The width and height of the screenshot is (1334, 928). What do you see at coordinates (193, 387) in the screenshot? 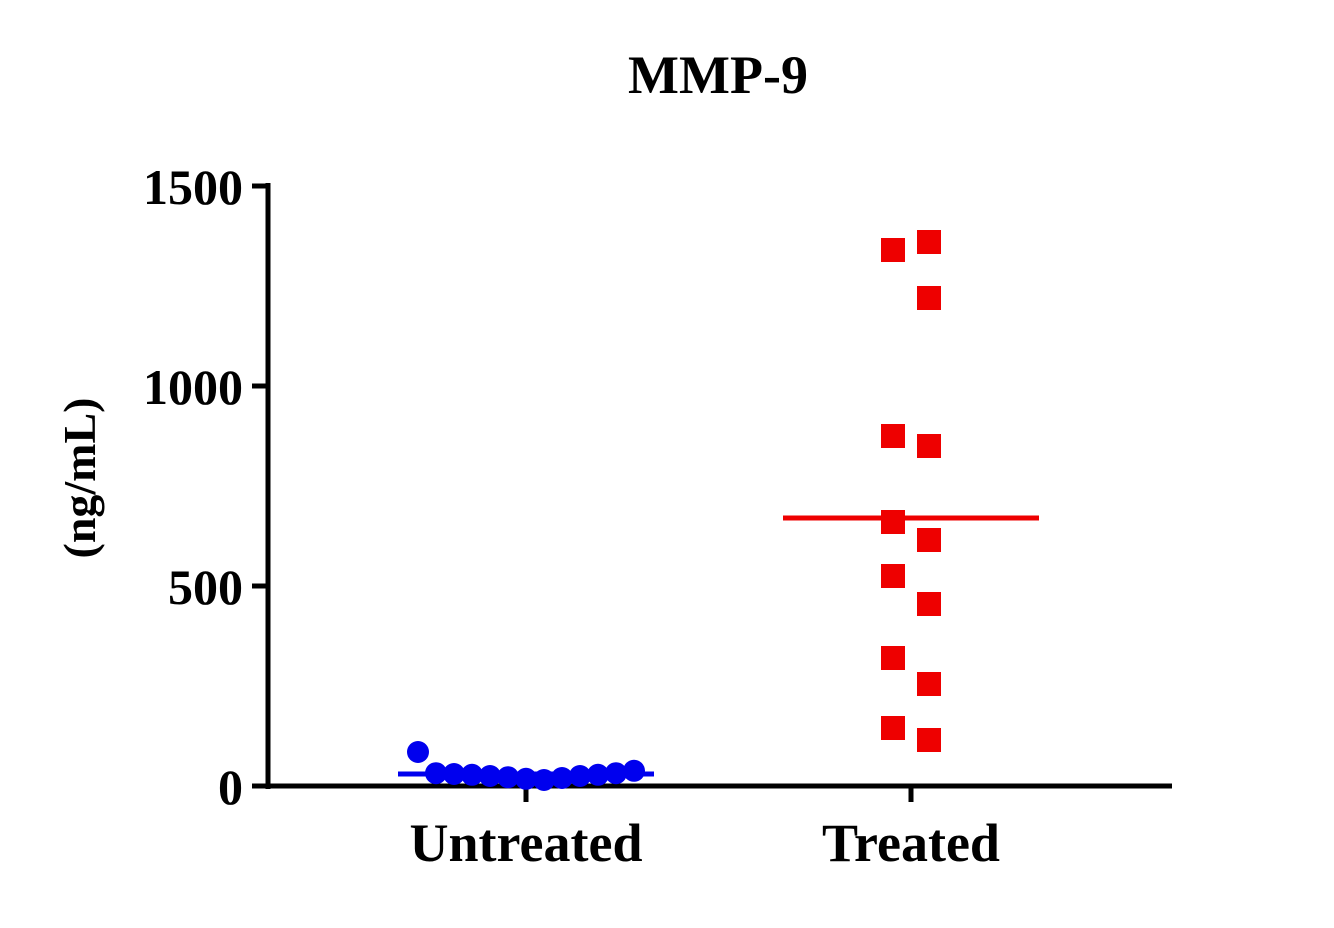
I see `y-tick-label-2: 1000` at bounding box center [193, 387].